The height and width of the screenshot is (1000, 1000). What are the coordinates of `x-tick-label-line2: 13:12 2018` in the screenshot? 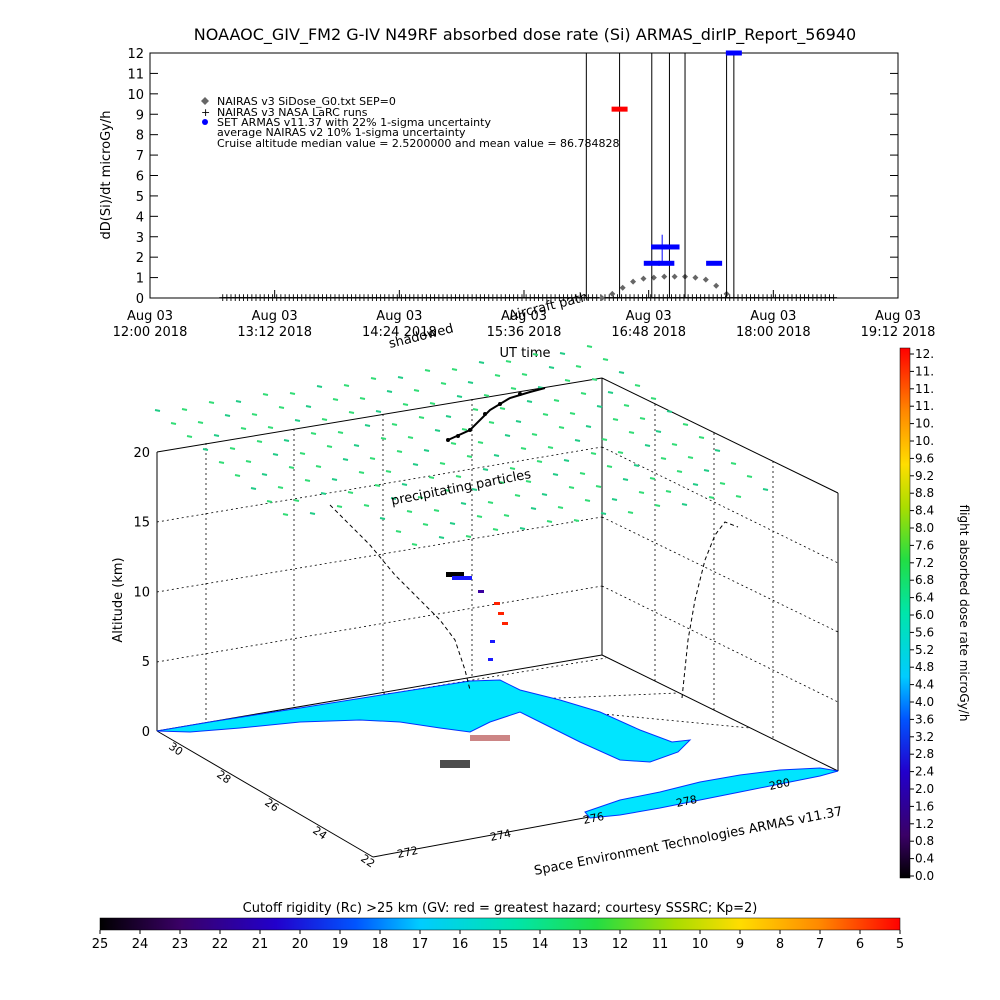 It's located at (274, 332).